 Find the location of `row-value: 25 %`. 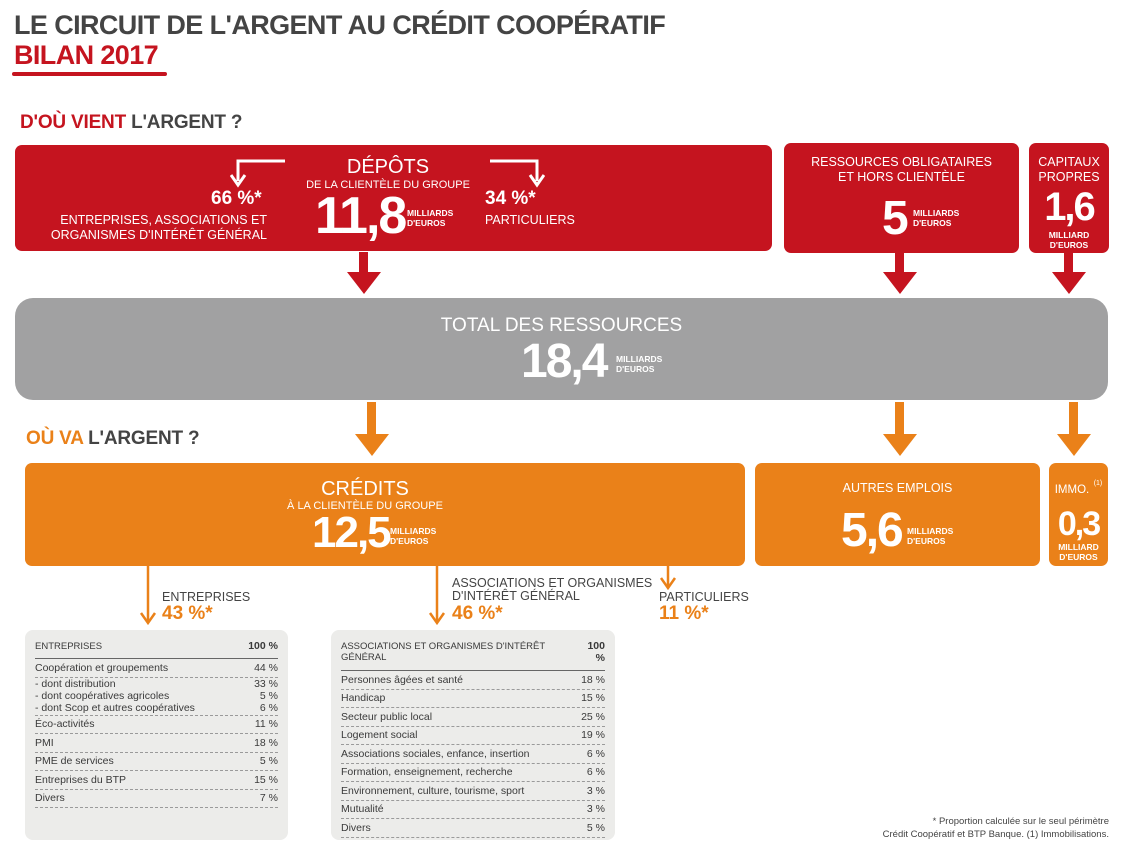

row-value: 25 % is located at coordinates (593, 716).